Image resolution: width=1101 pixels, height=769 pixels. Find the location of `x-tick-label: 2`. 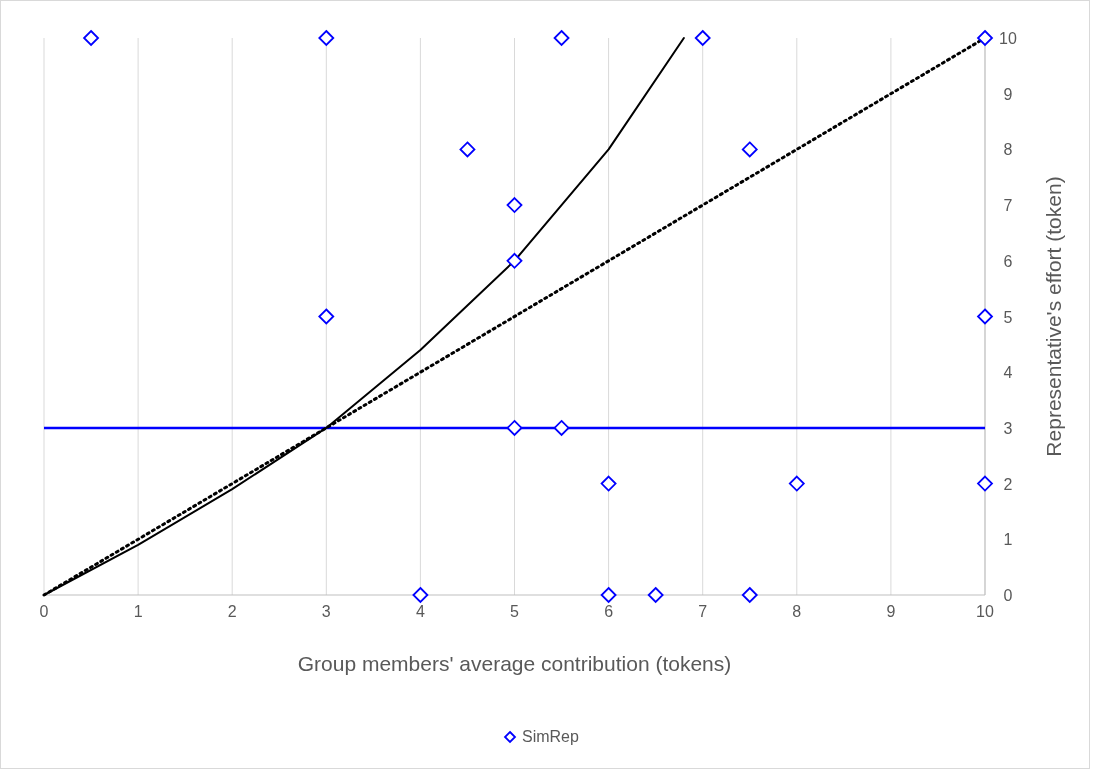

x-tick-label: 2 is located at coordinates (232, 611).